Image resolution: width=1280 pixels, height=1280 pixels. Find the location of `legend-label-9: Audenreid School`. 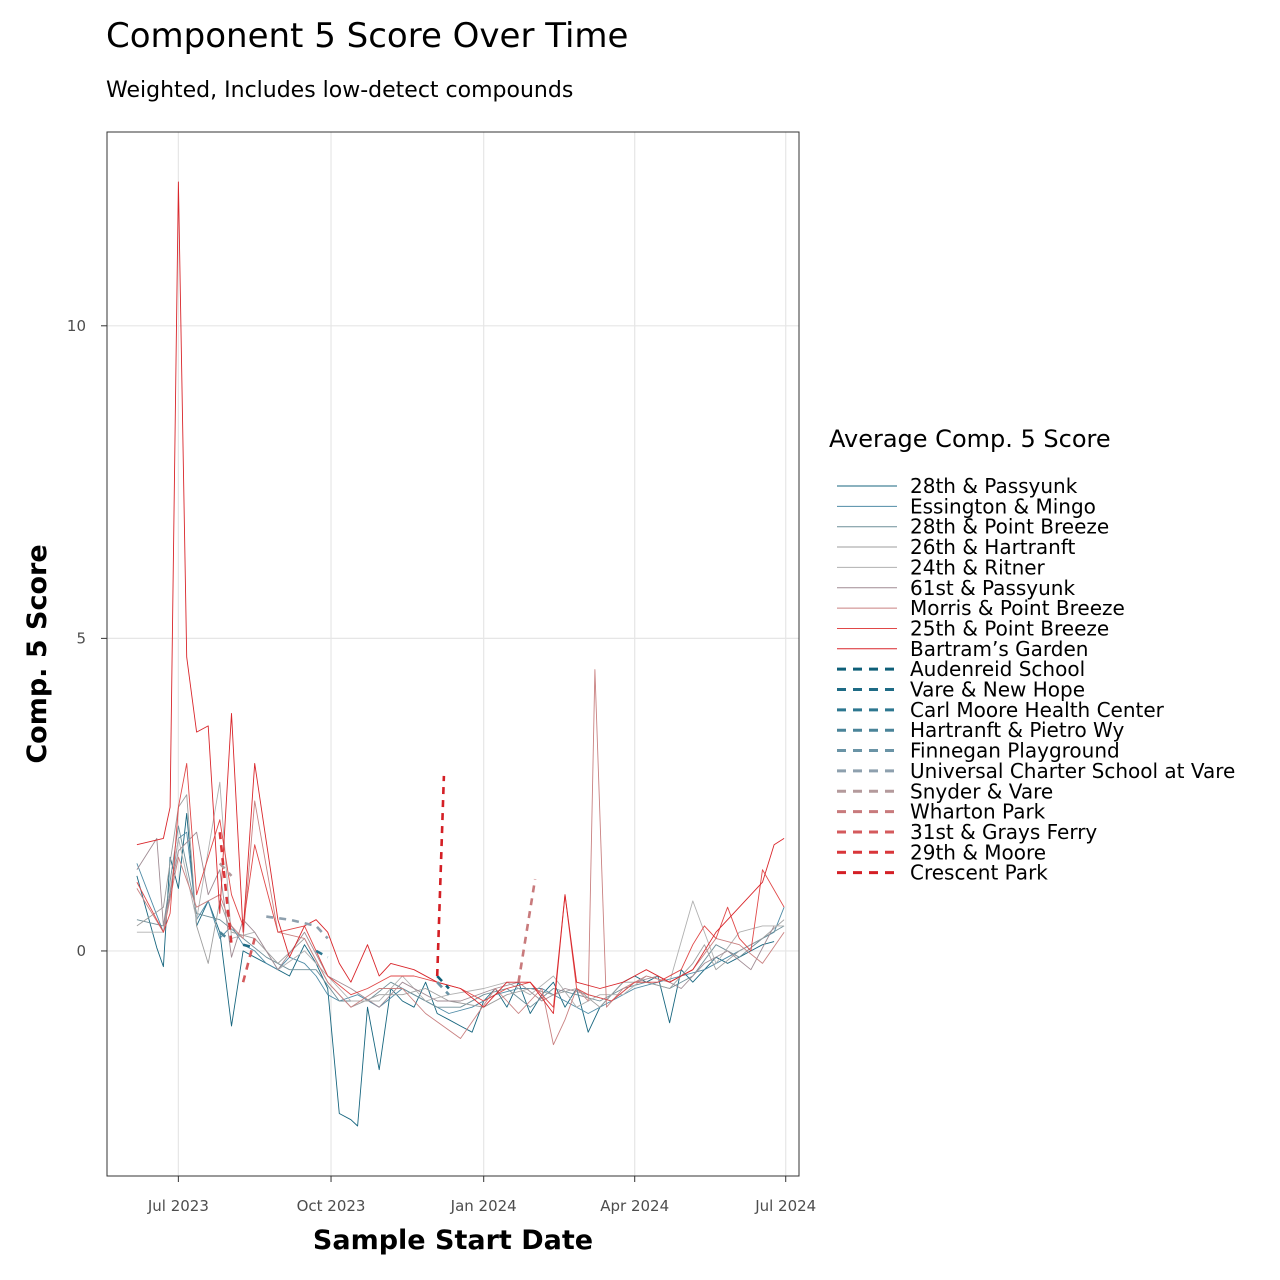

legend-label-9: Audenreid School is located at coordinates (997, 669).